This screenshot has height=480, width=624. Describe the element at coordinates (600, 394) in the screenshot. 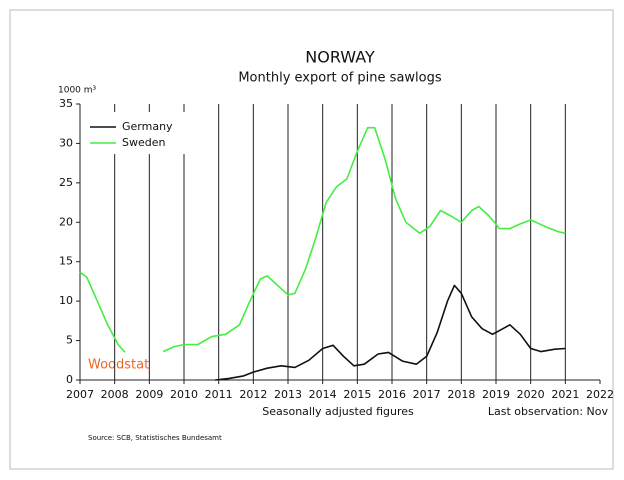

I see `x-tick-label: 2022` at that location.